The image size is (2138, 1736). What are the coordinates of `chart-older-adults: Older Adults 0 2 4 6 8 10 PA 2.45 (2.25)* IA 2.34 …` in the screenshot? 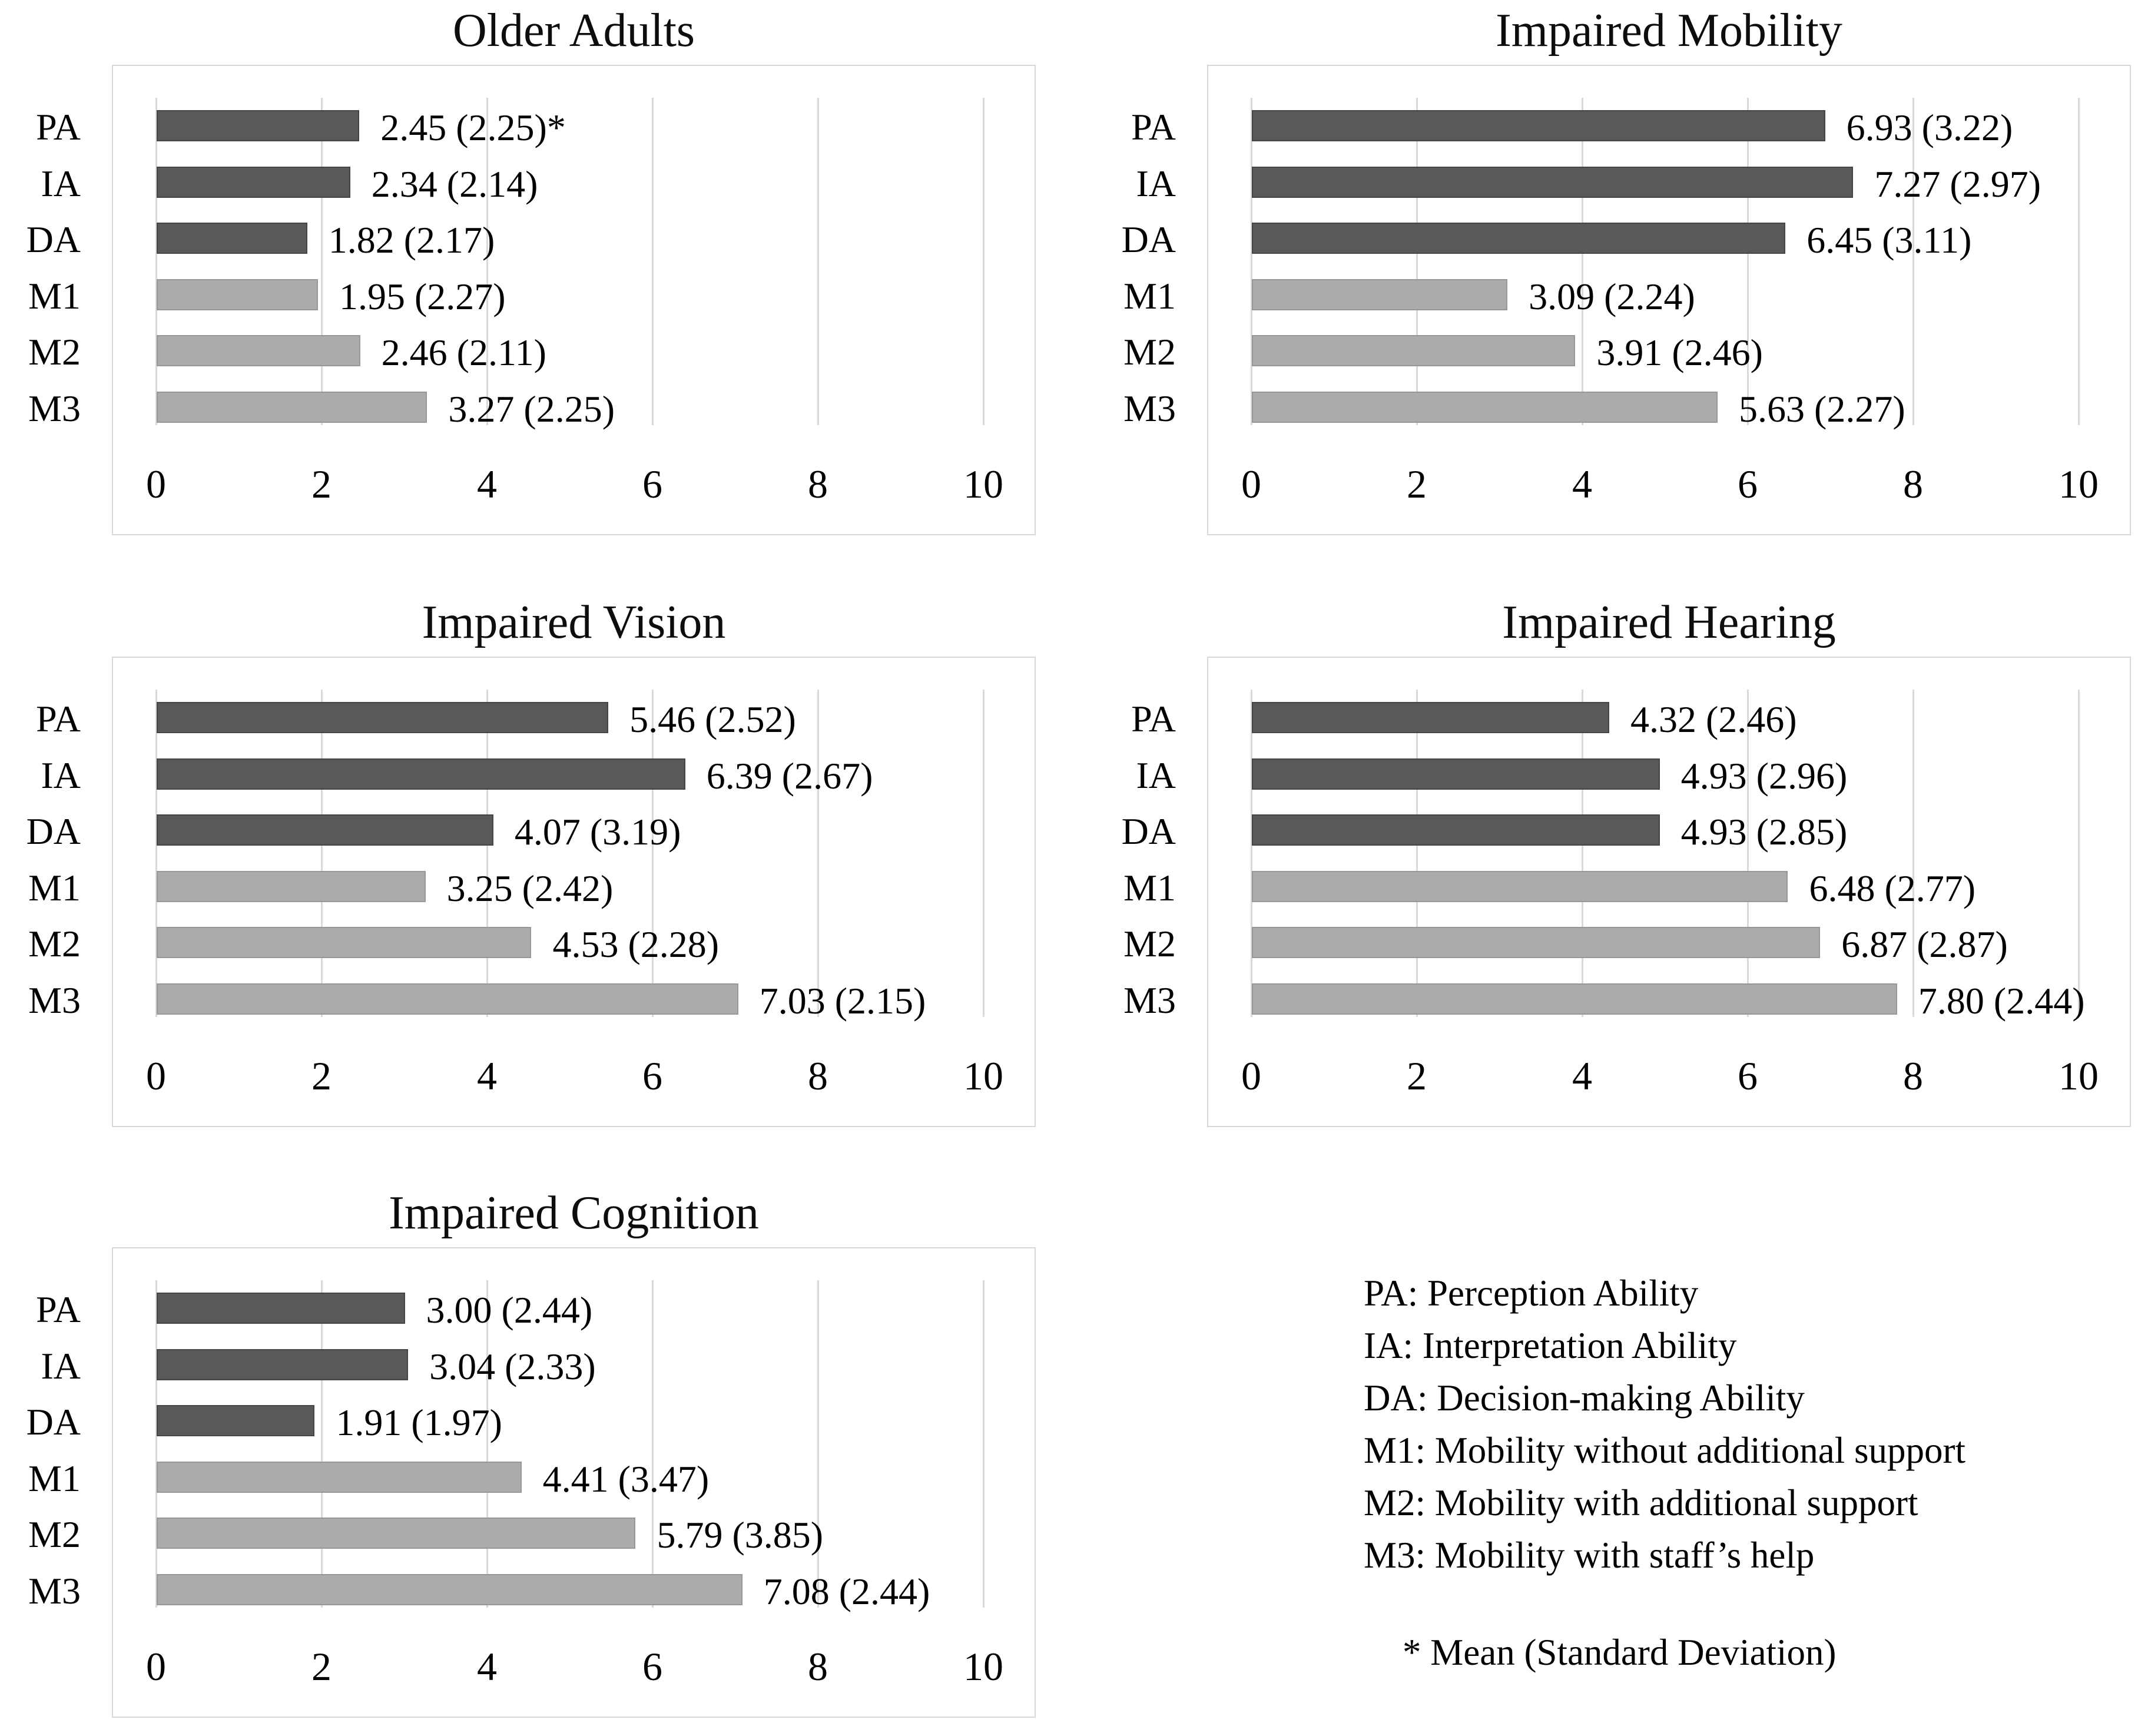 It's located at (531, 270).